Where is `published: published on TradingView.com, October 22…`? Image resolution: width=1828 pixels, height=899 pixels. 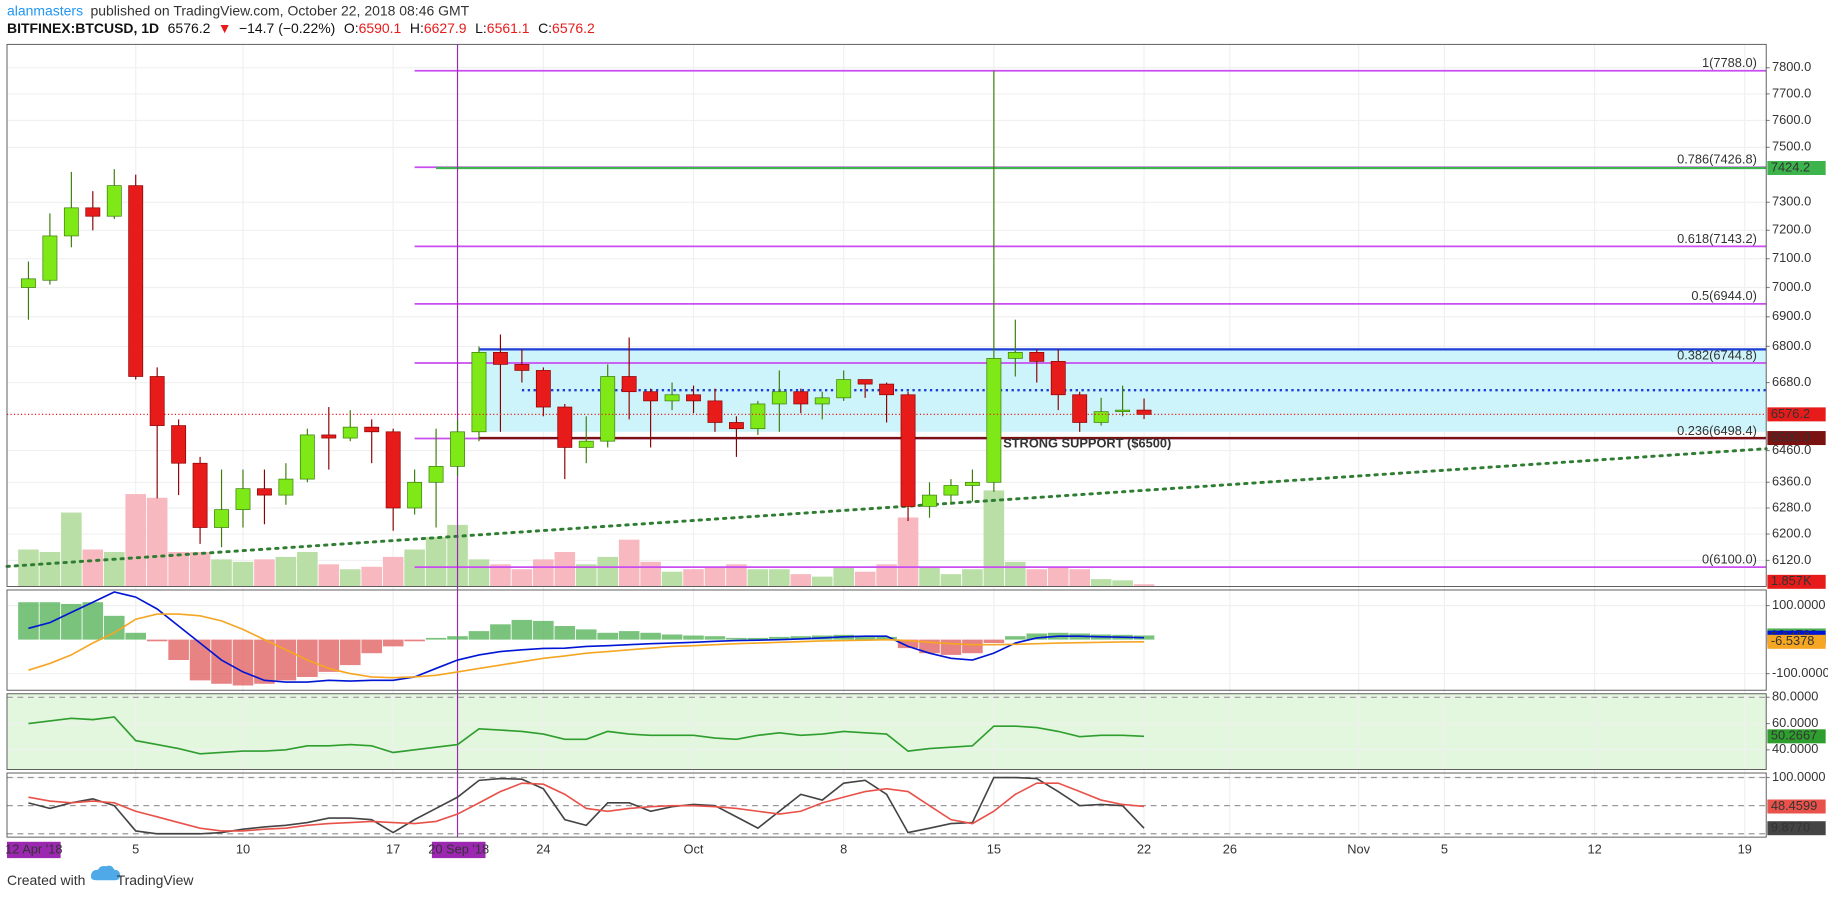
published: published on TradingView.com, October 22… is located at coordinates (279, 10).